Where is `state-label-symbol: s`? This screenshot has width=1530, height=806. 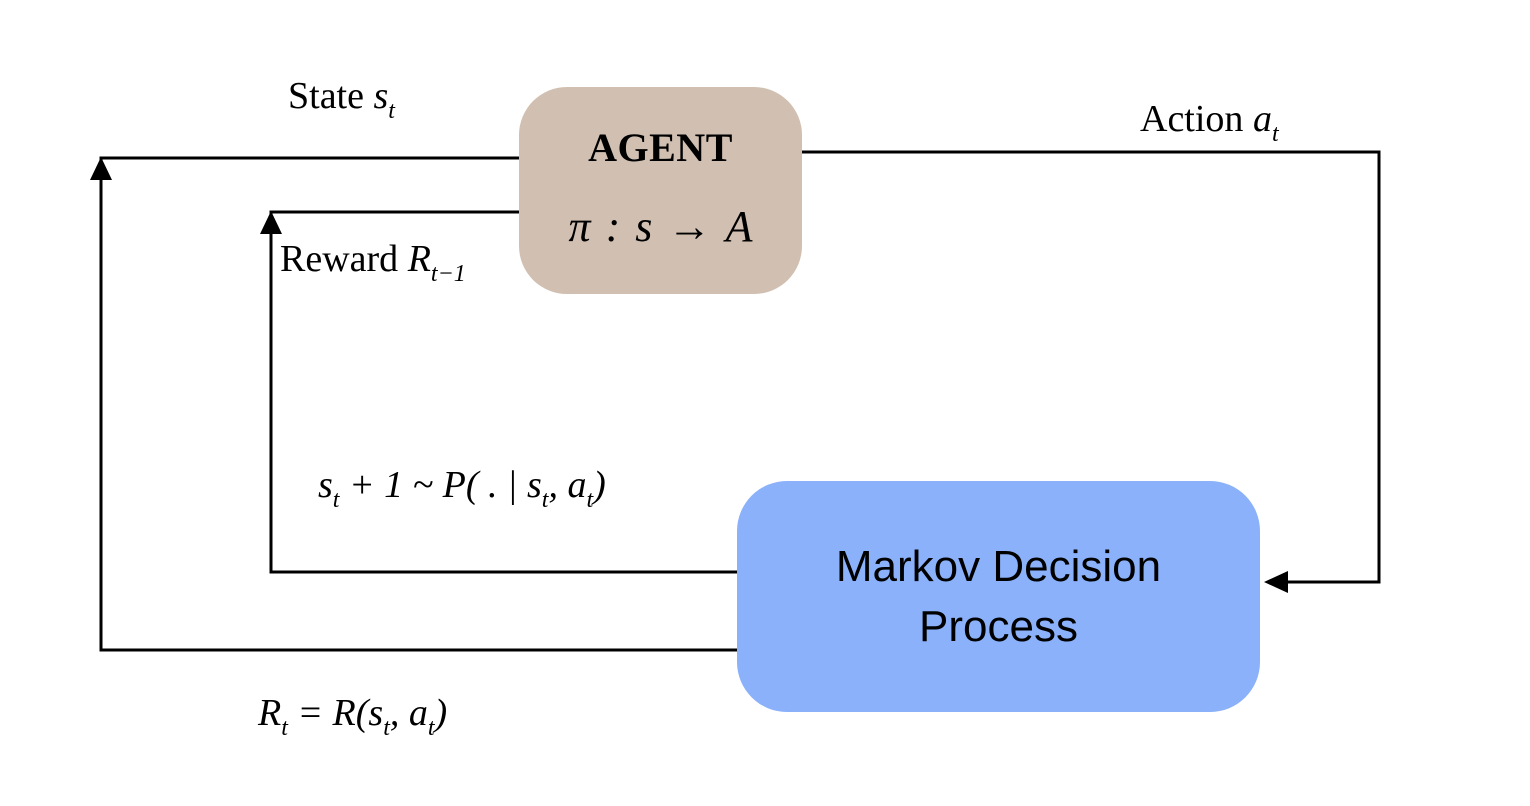 state-label-symbol: s is located at coordinates (381, 96).